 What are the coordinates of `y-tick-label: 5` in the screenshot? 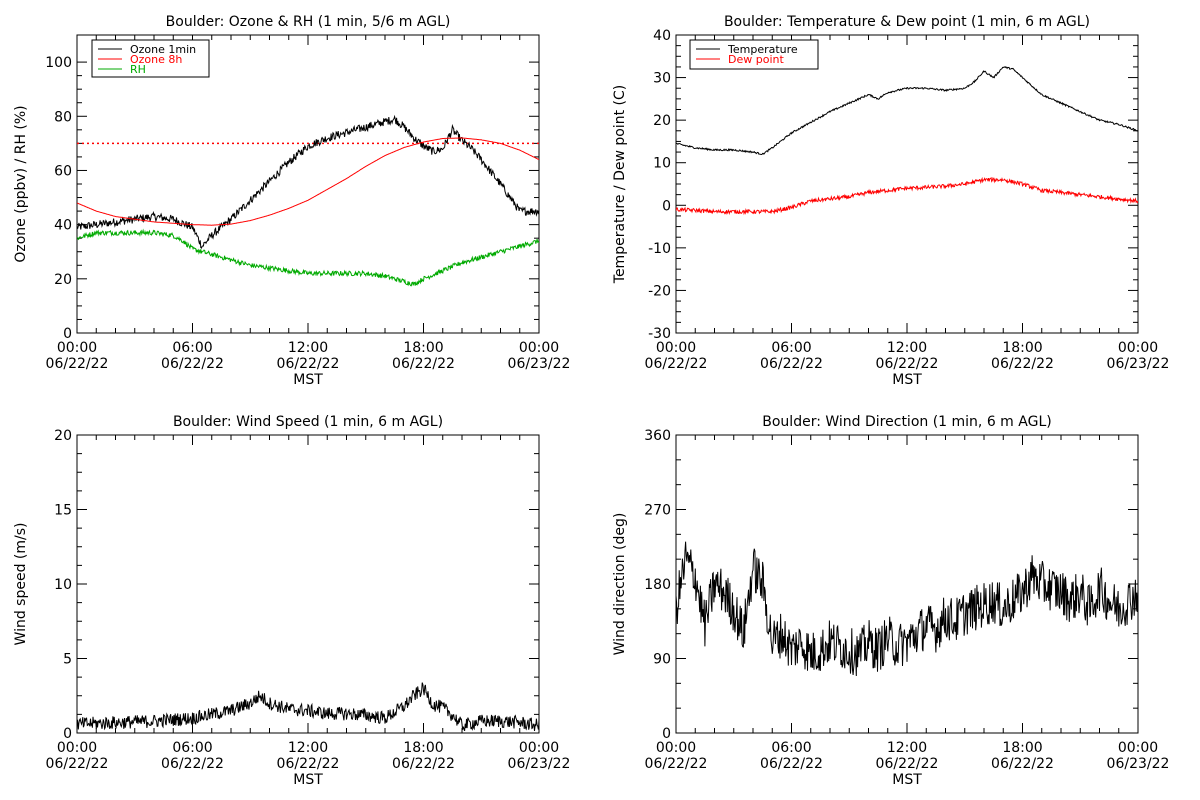 It's located at (67, 660).